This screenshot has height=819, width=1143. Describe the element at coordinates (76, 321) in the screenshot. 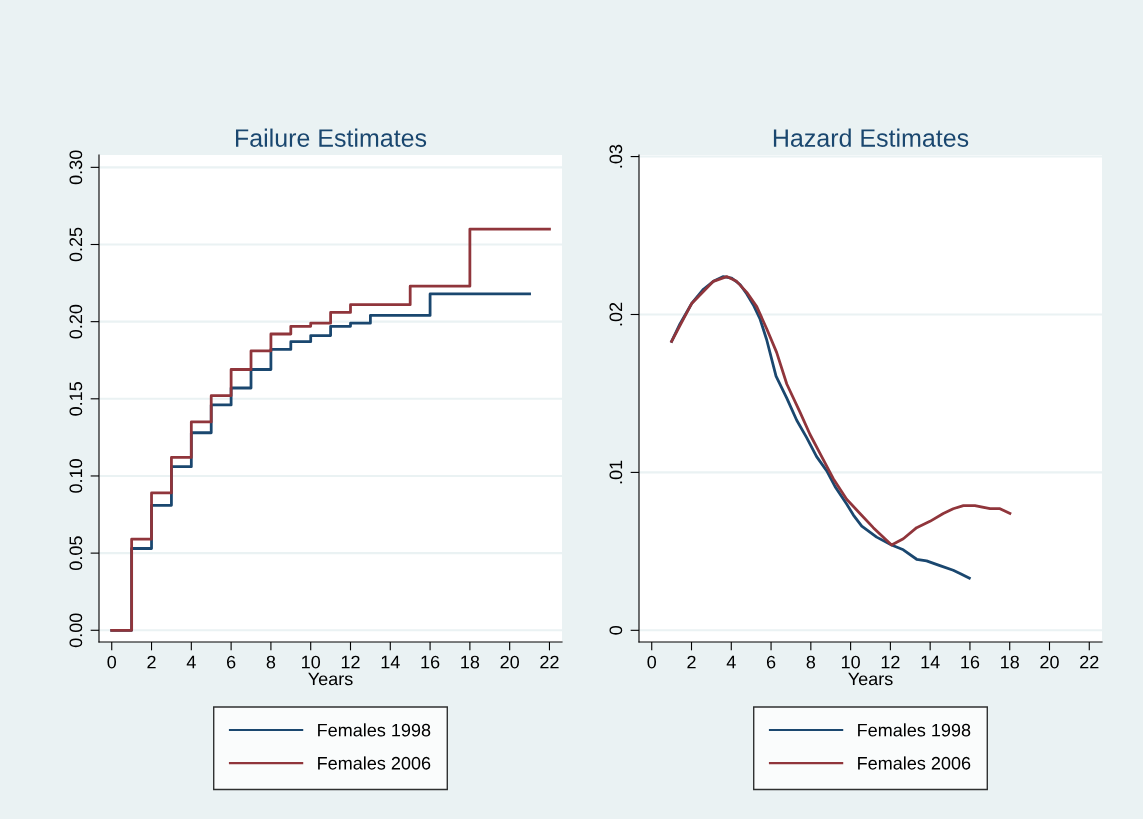

I see `y-tick-label: 0.20` at that location.